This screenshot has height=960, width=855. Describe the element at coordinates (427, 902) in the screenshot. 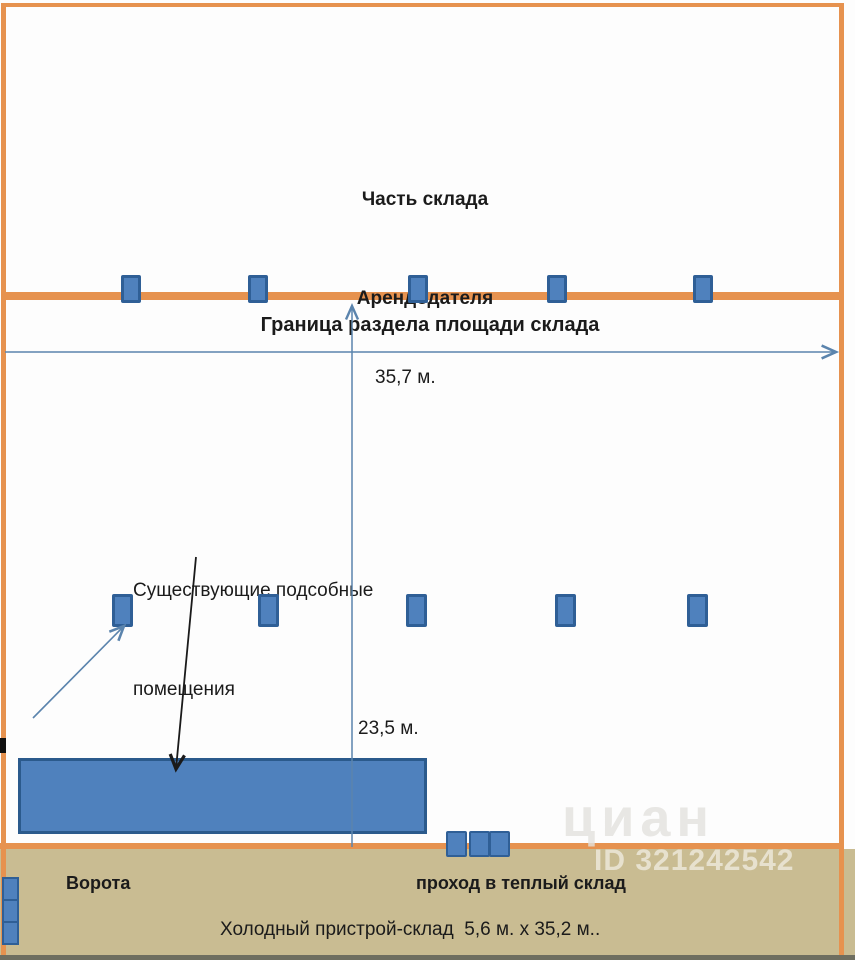

I see `cold-annex-area` at that location.